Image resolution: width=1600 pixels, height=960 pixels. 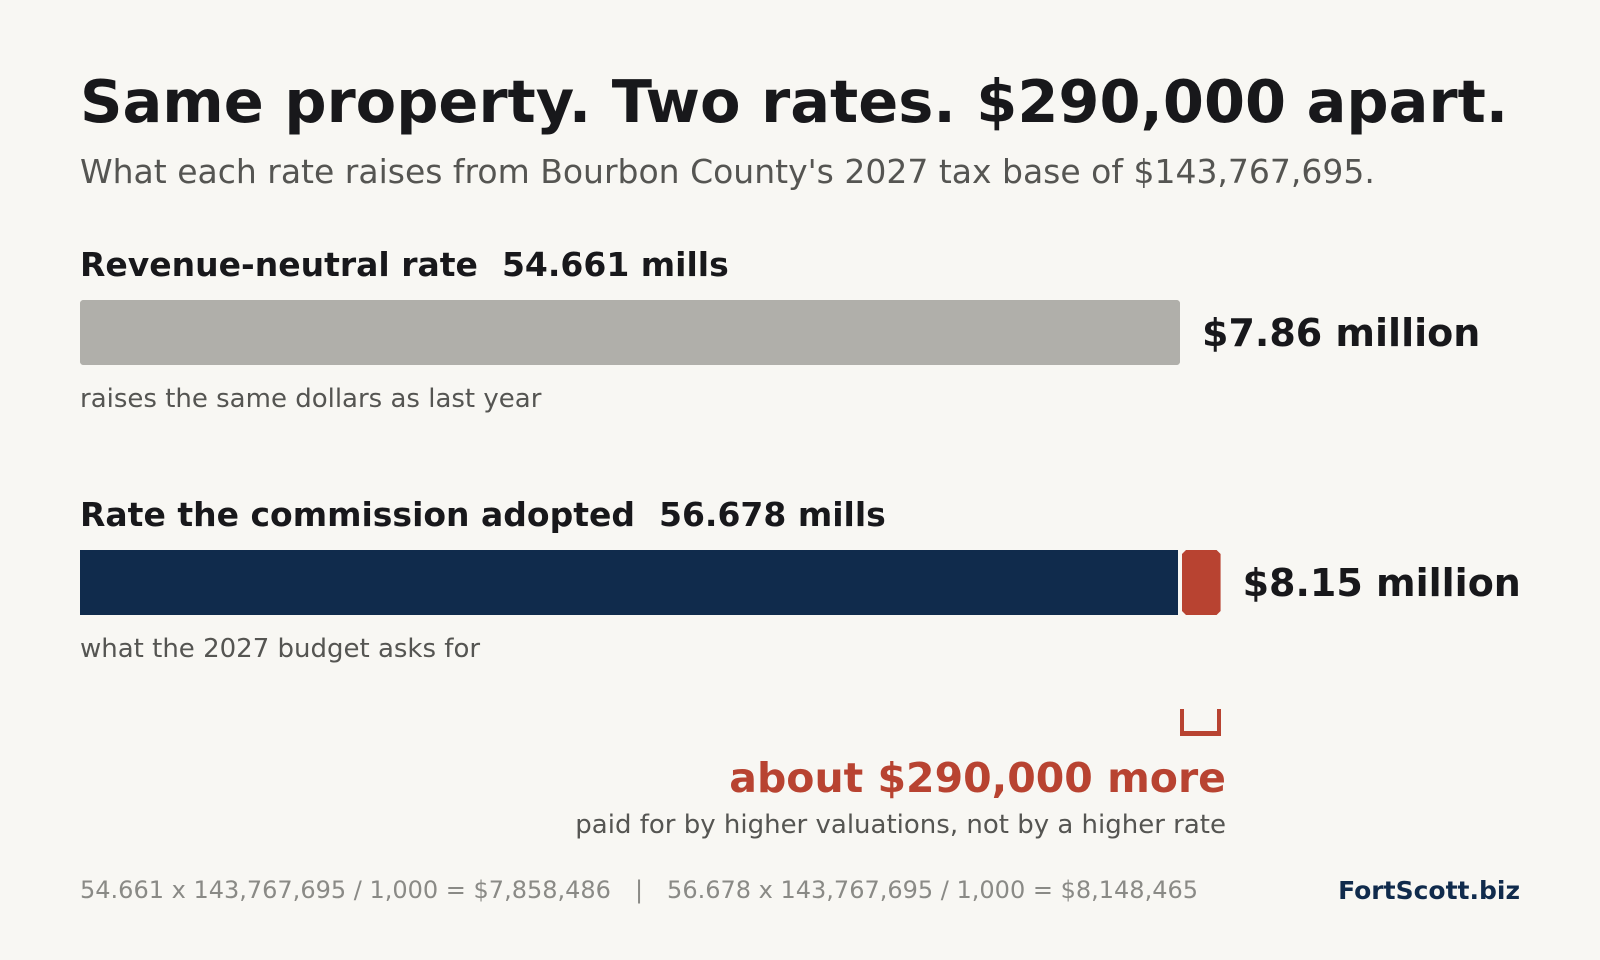 What do you see at coordinates (311, 399) in the screenshot?
I see `neutral-rate-note: raises the same dollars as last year` at bounding box center [311, 399].